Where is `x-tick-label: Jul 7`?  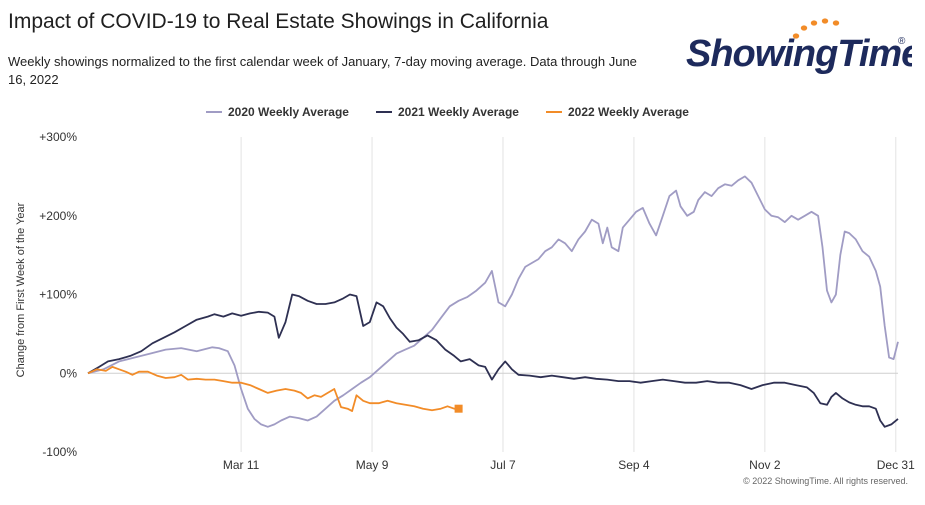
x-tick-label: Jul 7 is located at coordinates (503, 465).